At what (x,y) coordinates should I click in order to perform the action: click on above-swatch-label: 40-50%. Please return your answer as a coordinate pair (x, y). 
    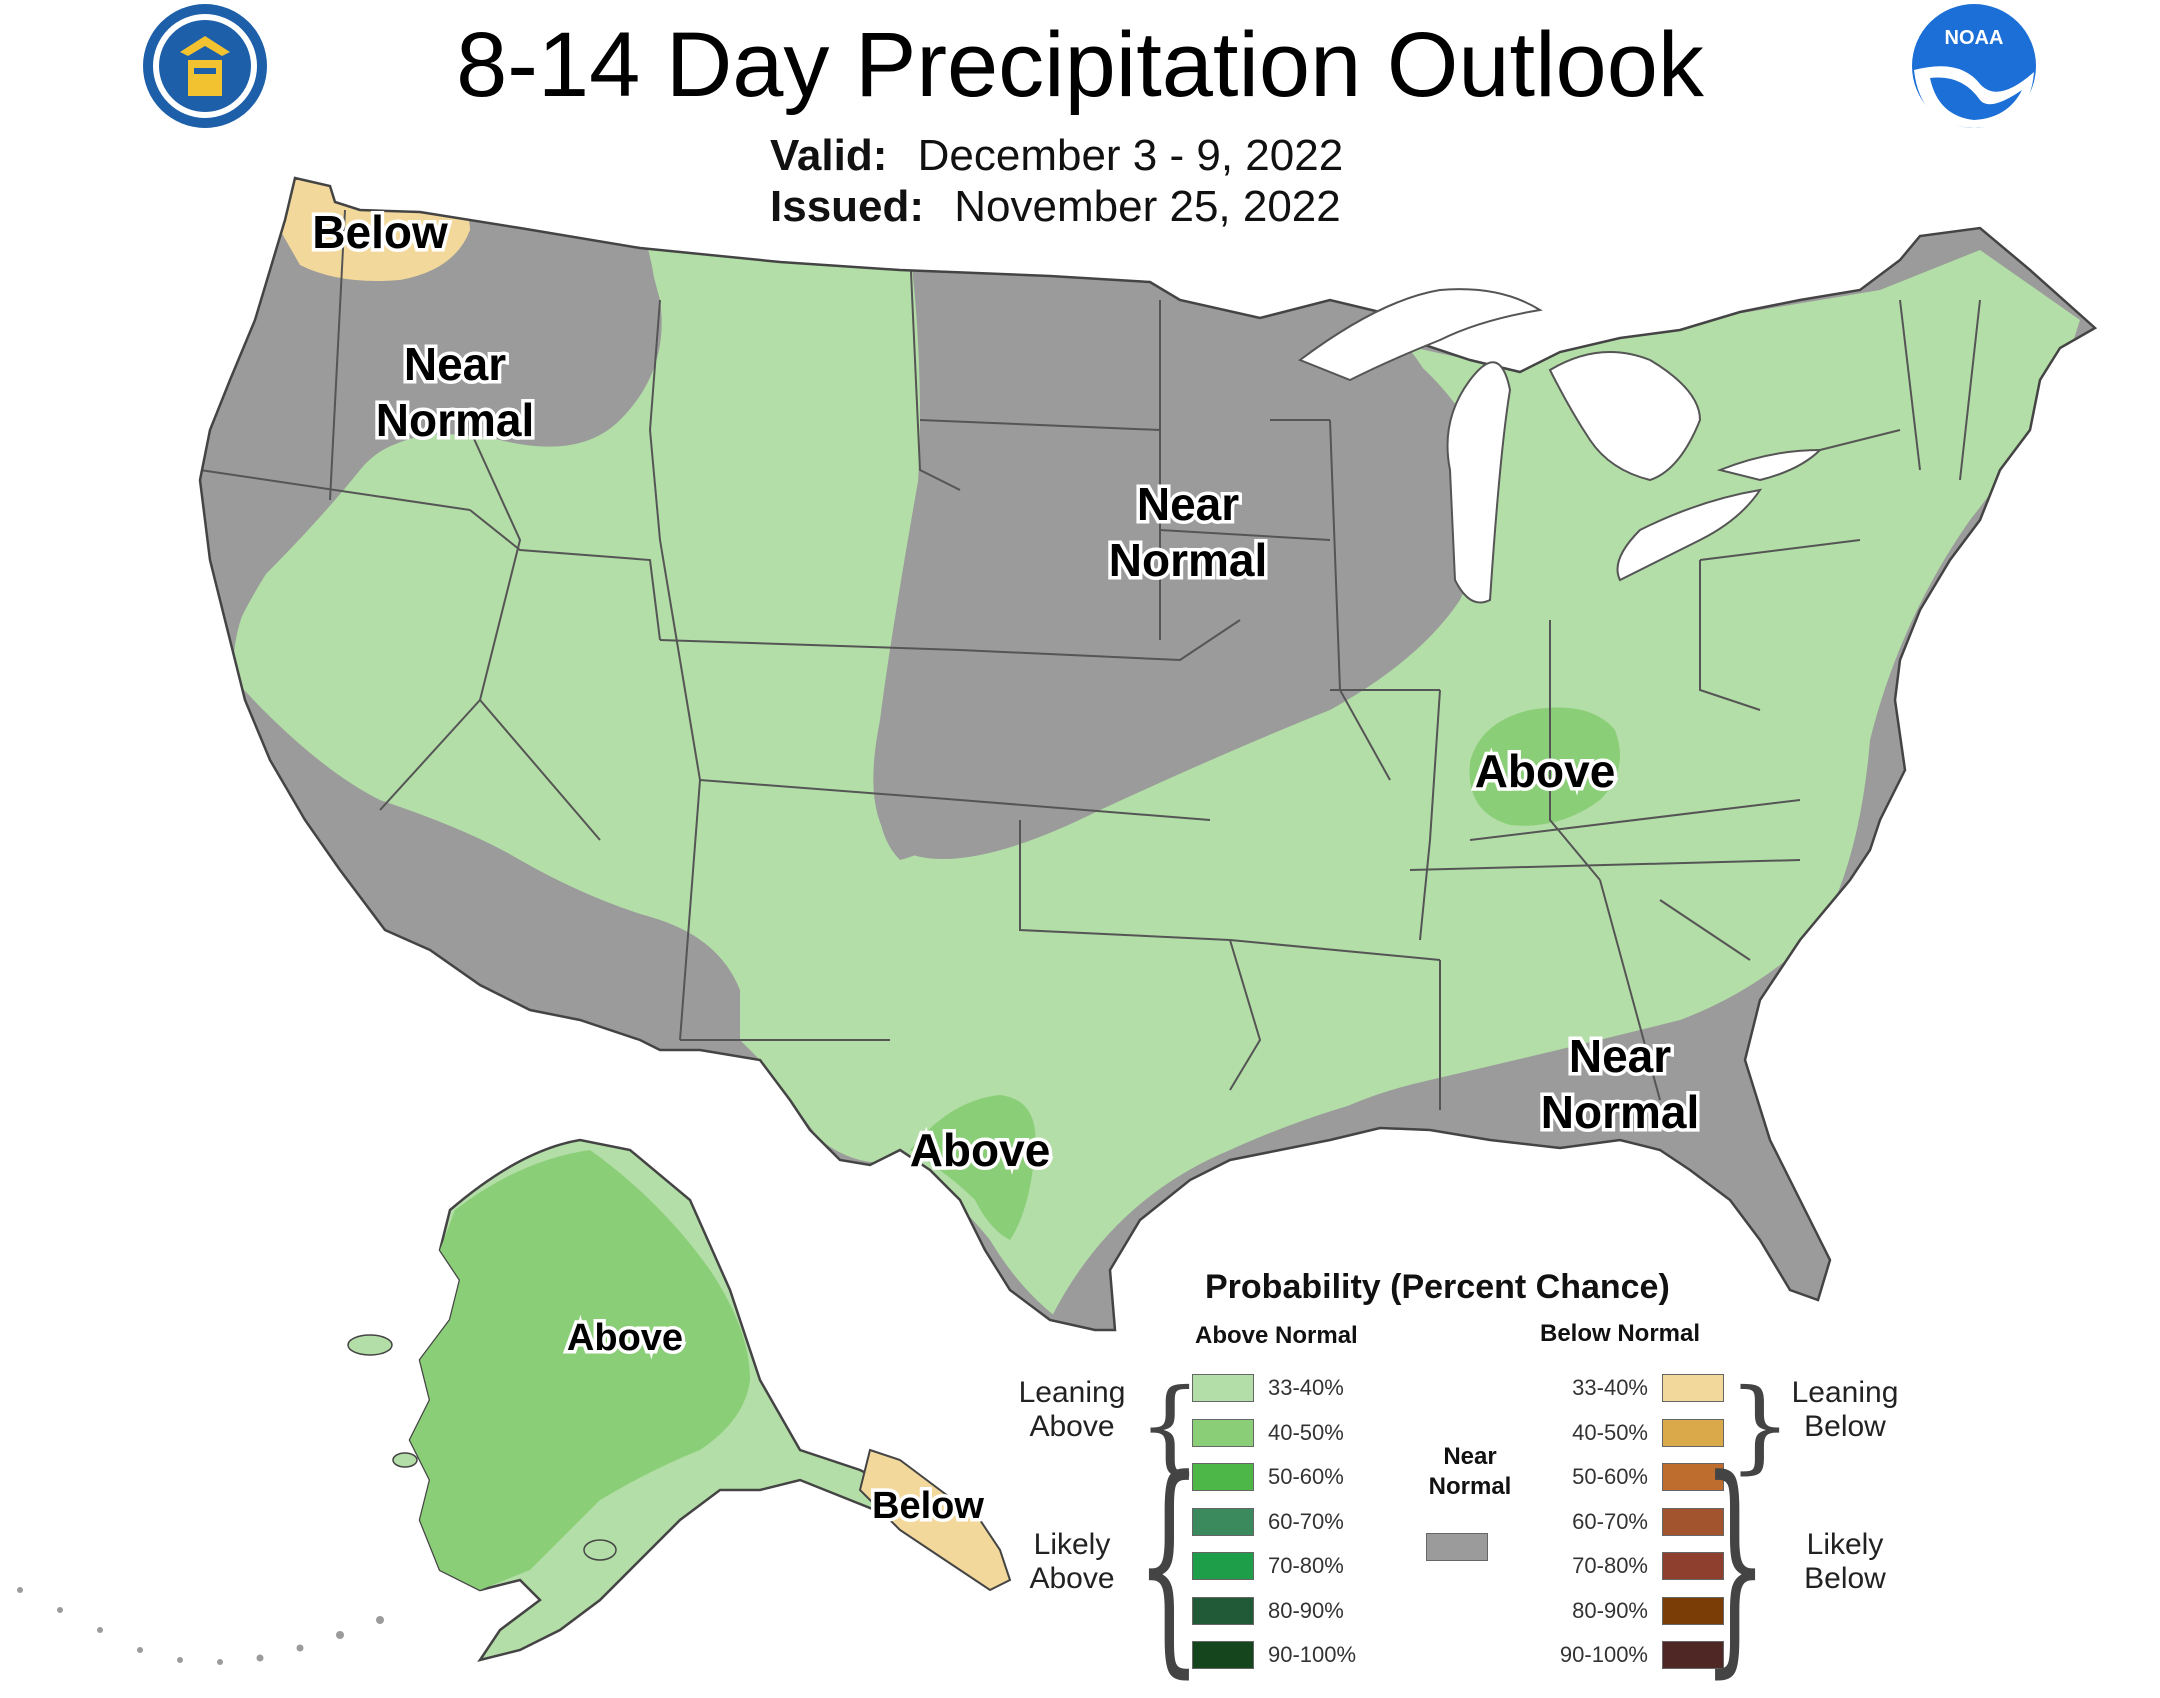
    Looking at the image, I should click on (1306, 1432).